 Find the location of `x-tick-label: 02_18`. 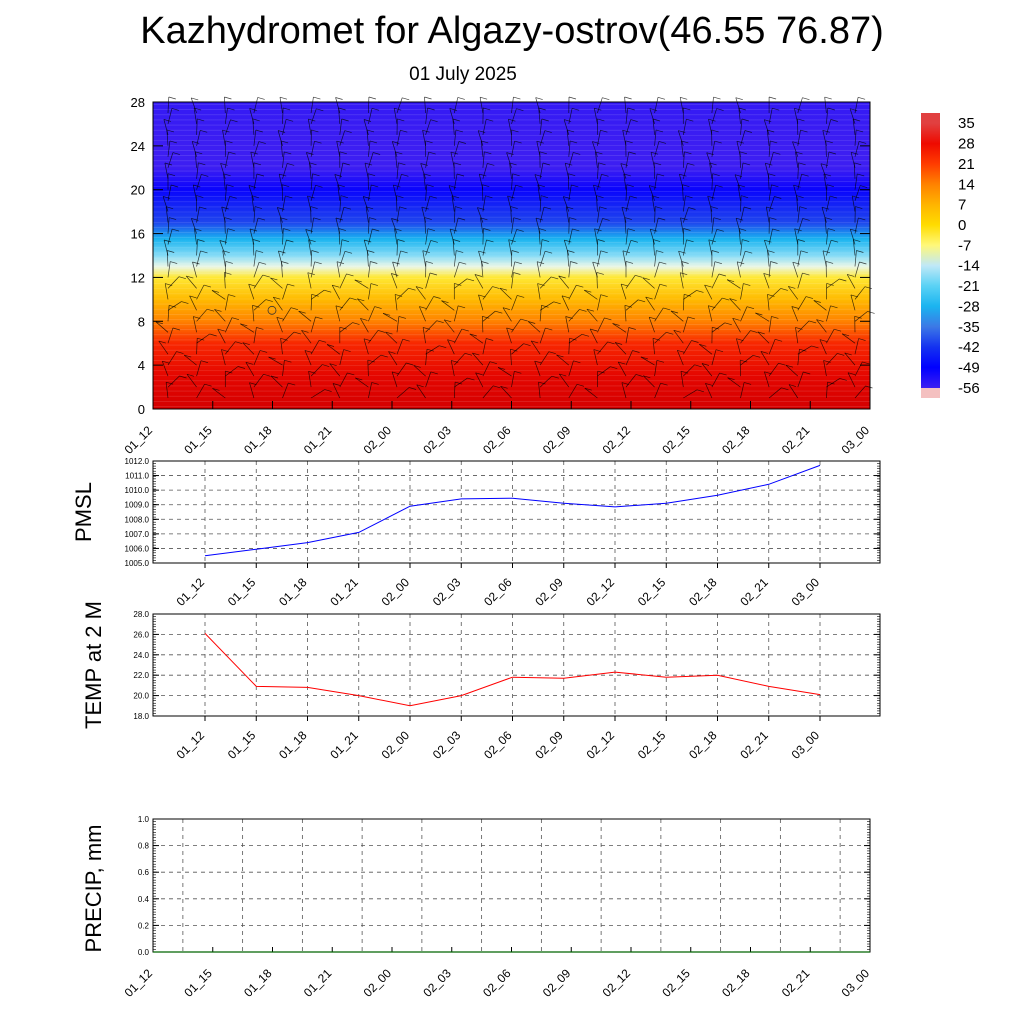

x-tick-label: 02_18 is located at coordinates (736, 983).